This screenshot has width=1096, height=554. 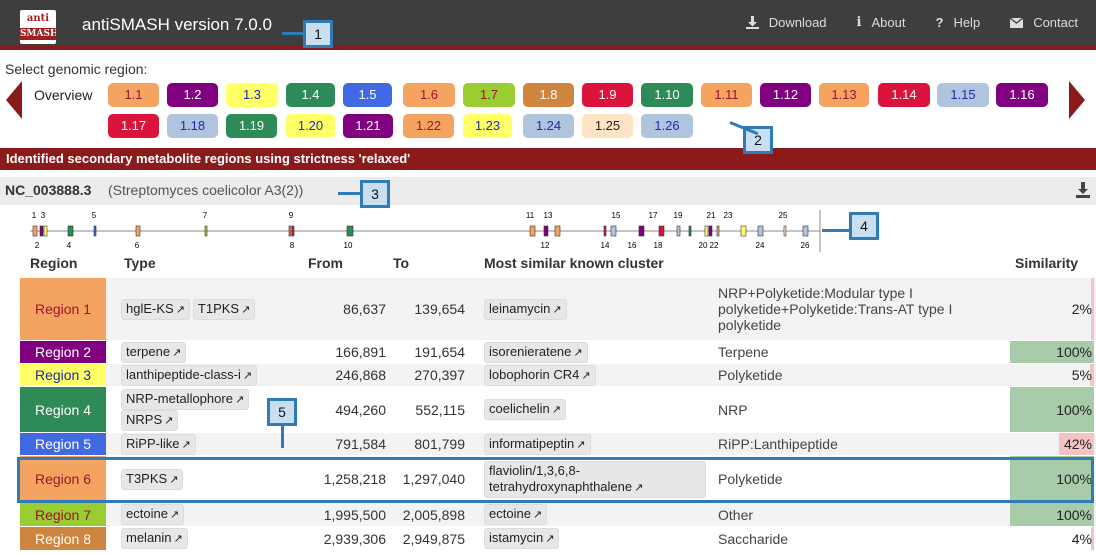 What do you see at coordinates (63, 352) in the screenshot?
I see `region-label: Region 2` at bounding box center [63, 352].